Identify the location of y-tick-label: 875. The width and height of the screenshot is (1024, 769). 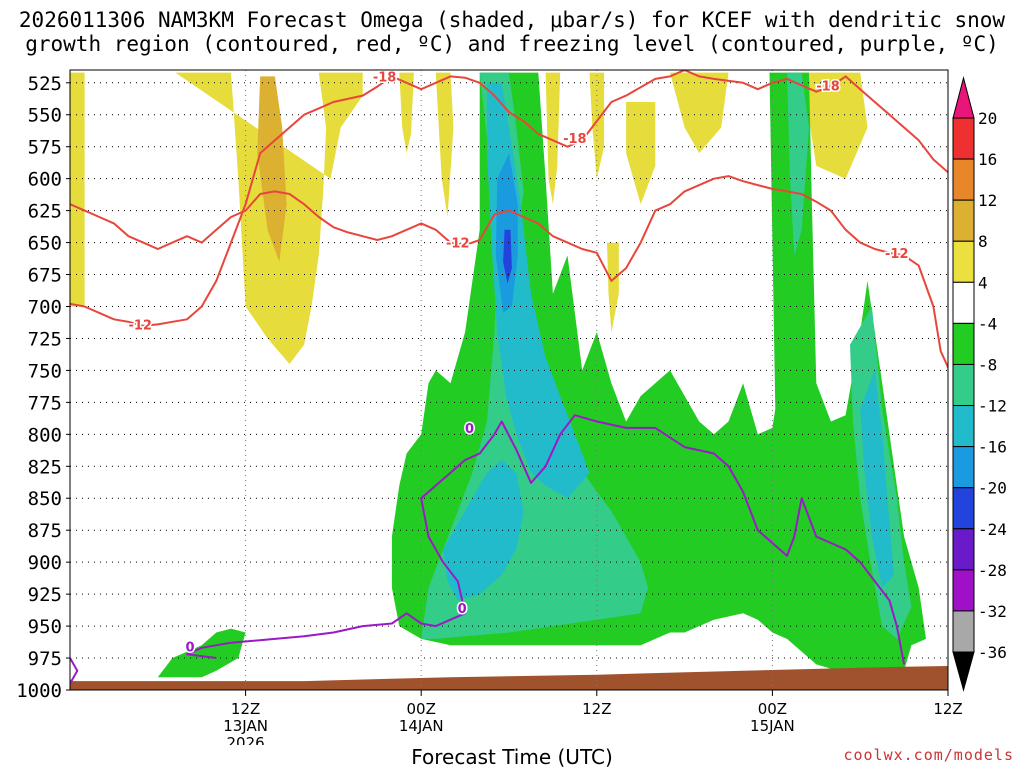
(45, 531).